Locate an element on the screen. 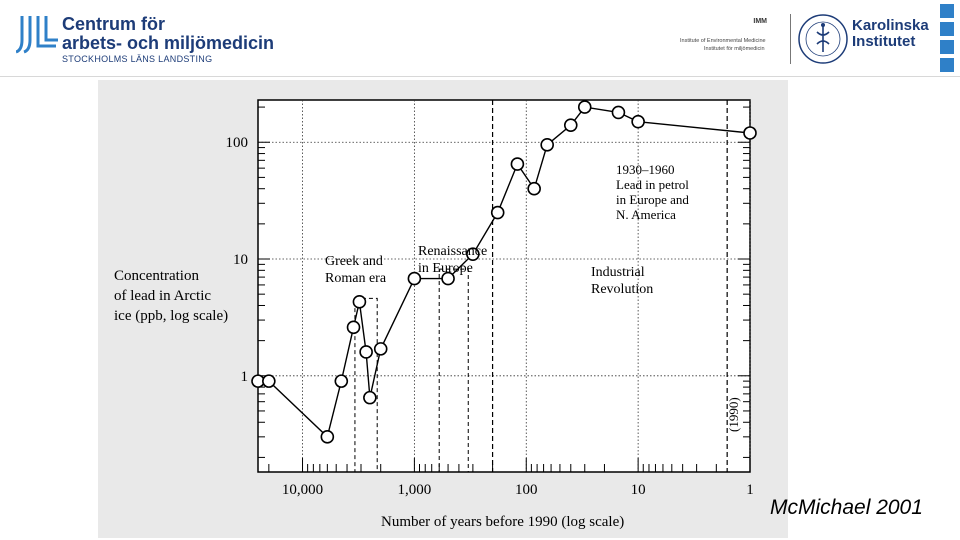 This screenshot has height=540, width=960. greek-era-box is located at coordinates (366, 385).